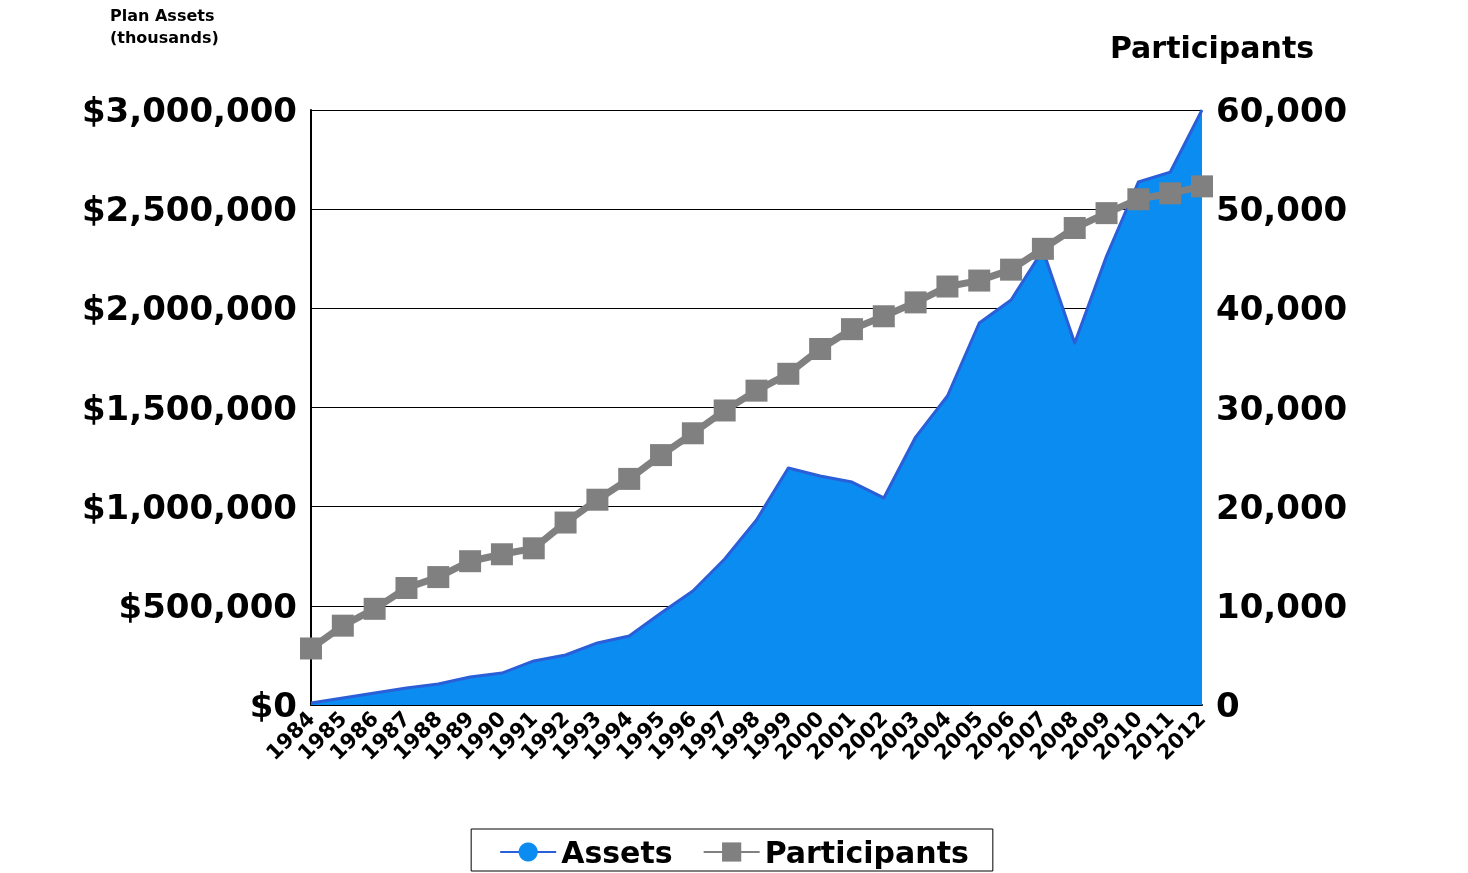 This screenshot has width=1468, height=873. Describe the element at coordinates (189, 209) in the screenshot. I see `y-tick-label: $2,500,000` at that location.